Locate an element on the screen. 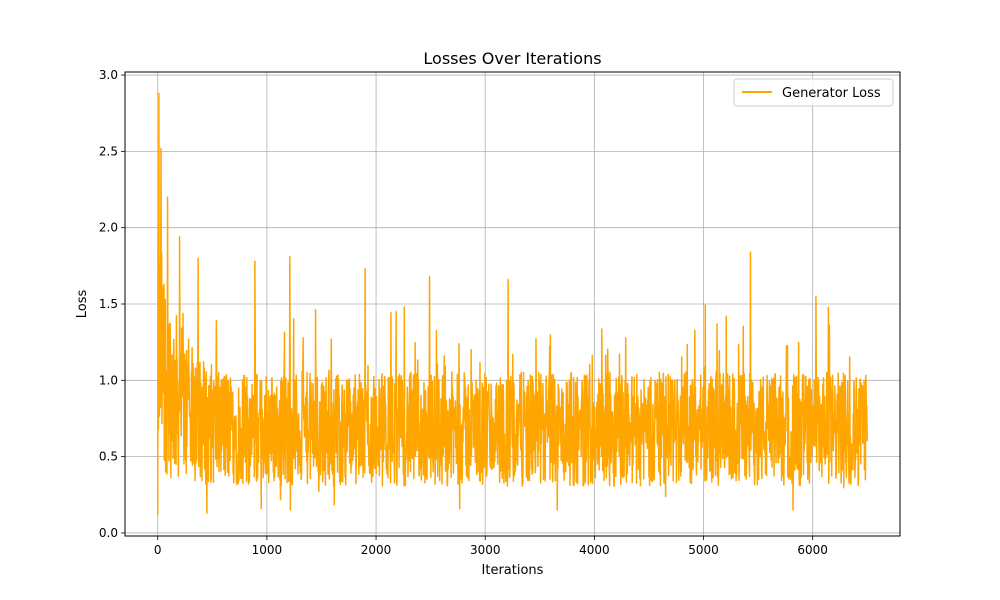  x-tick-label: 6000 is located at coordinates (812, 550).